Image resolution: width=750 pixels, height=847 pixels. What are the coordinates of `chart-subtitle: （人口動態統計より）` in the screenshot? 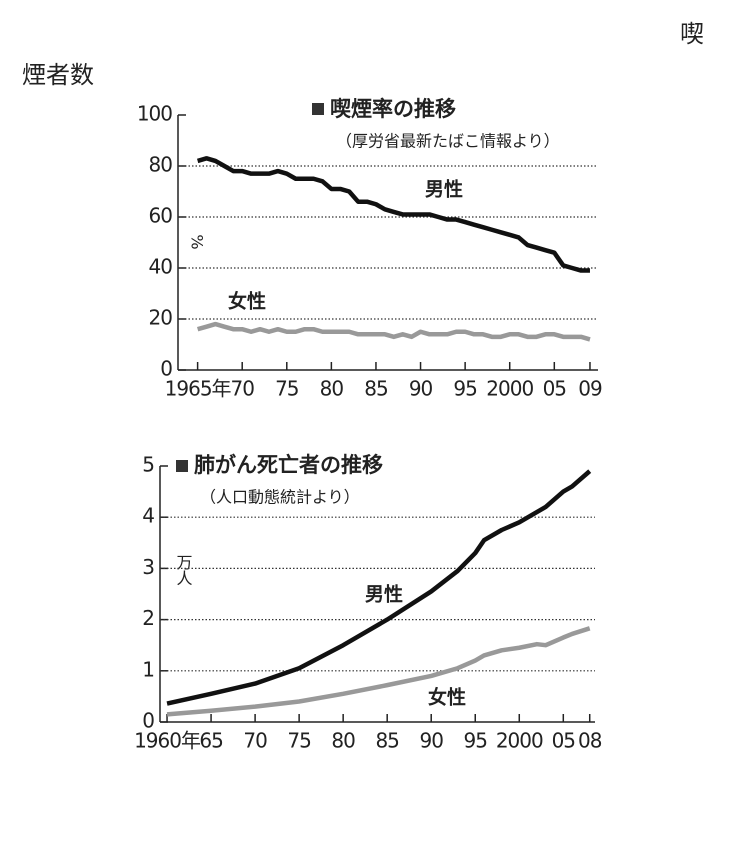 It's located at (280, 497).